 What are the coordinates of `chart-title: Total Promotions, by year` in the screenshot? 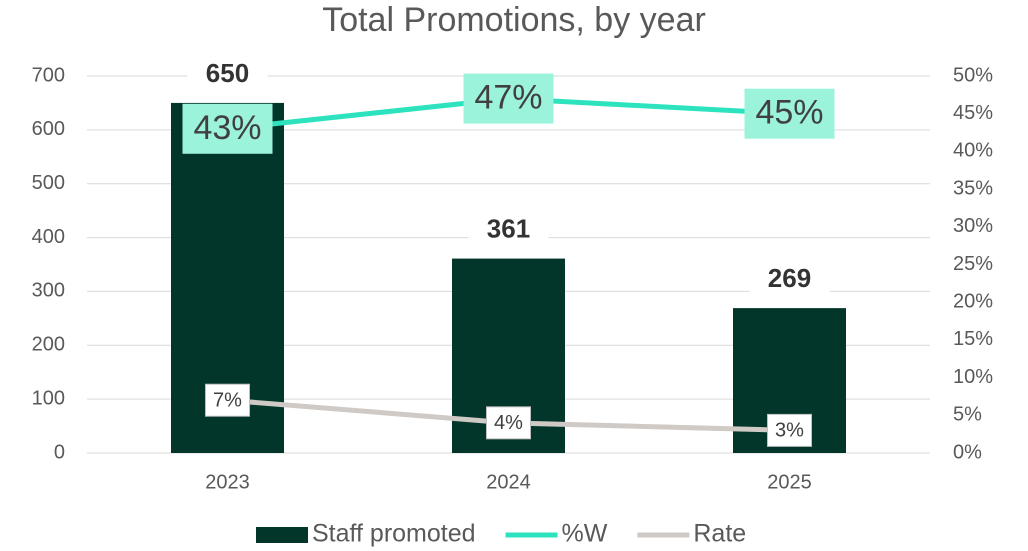 It's located at (514, 20).